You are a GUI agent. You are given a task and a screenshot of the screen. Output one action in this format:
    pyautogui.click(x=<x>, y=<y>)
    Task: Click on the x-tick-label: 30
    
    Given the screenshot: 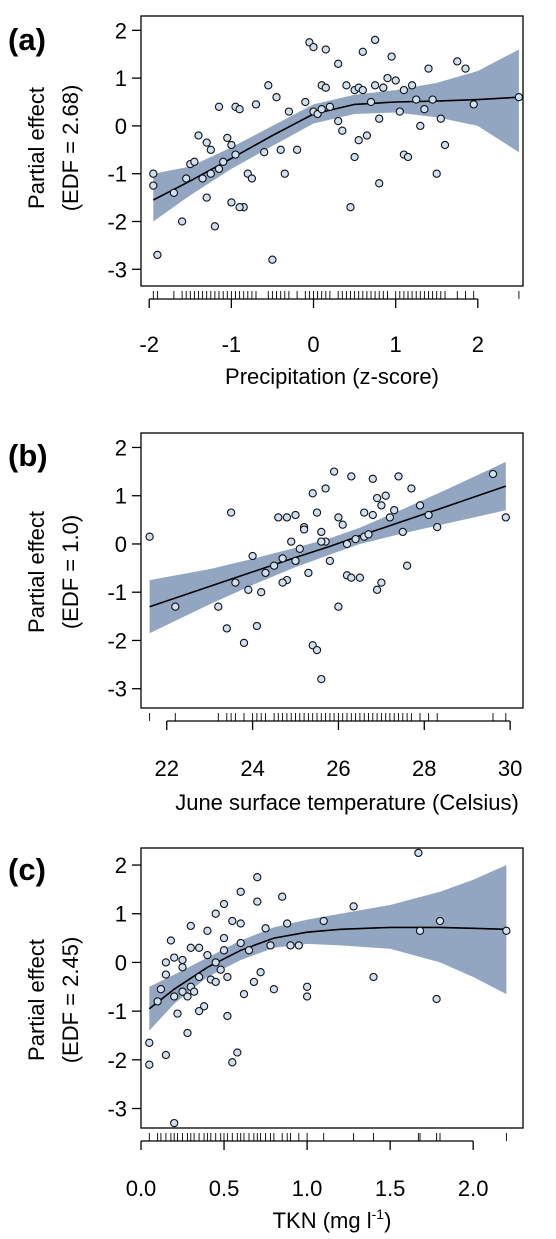 What is the action you would take?
    pyautogui.click(x=510, y=768)
    